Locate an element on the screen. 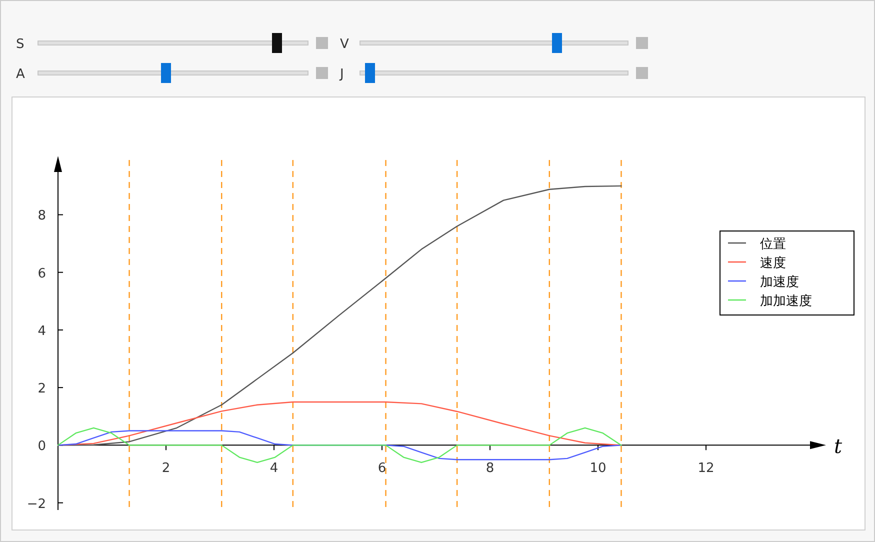  legend-label: 加加速度 is located at coordinates (786, 301).